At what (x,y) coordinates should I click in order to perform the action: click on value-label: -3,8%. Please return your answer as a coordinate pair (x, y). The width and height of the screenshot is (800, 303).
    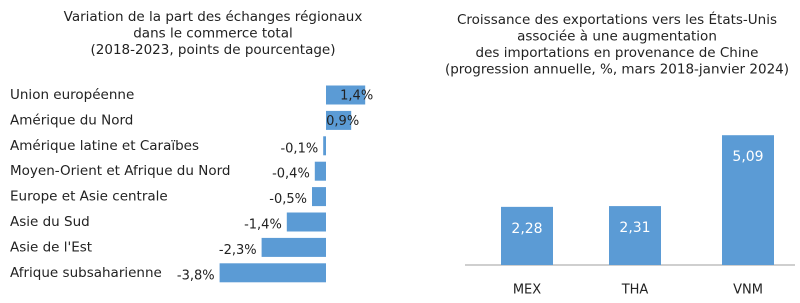
    Looking at the image, I should click on (196, 275).